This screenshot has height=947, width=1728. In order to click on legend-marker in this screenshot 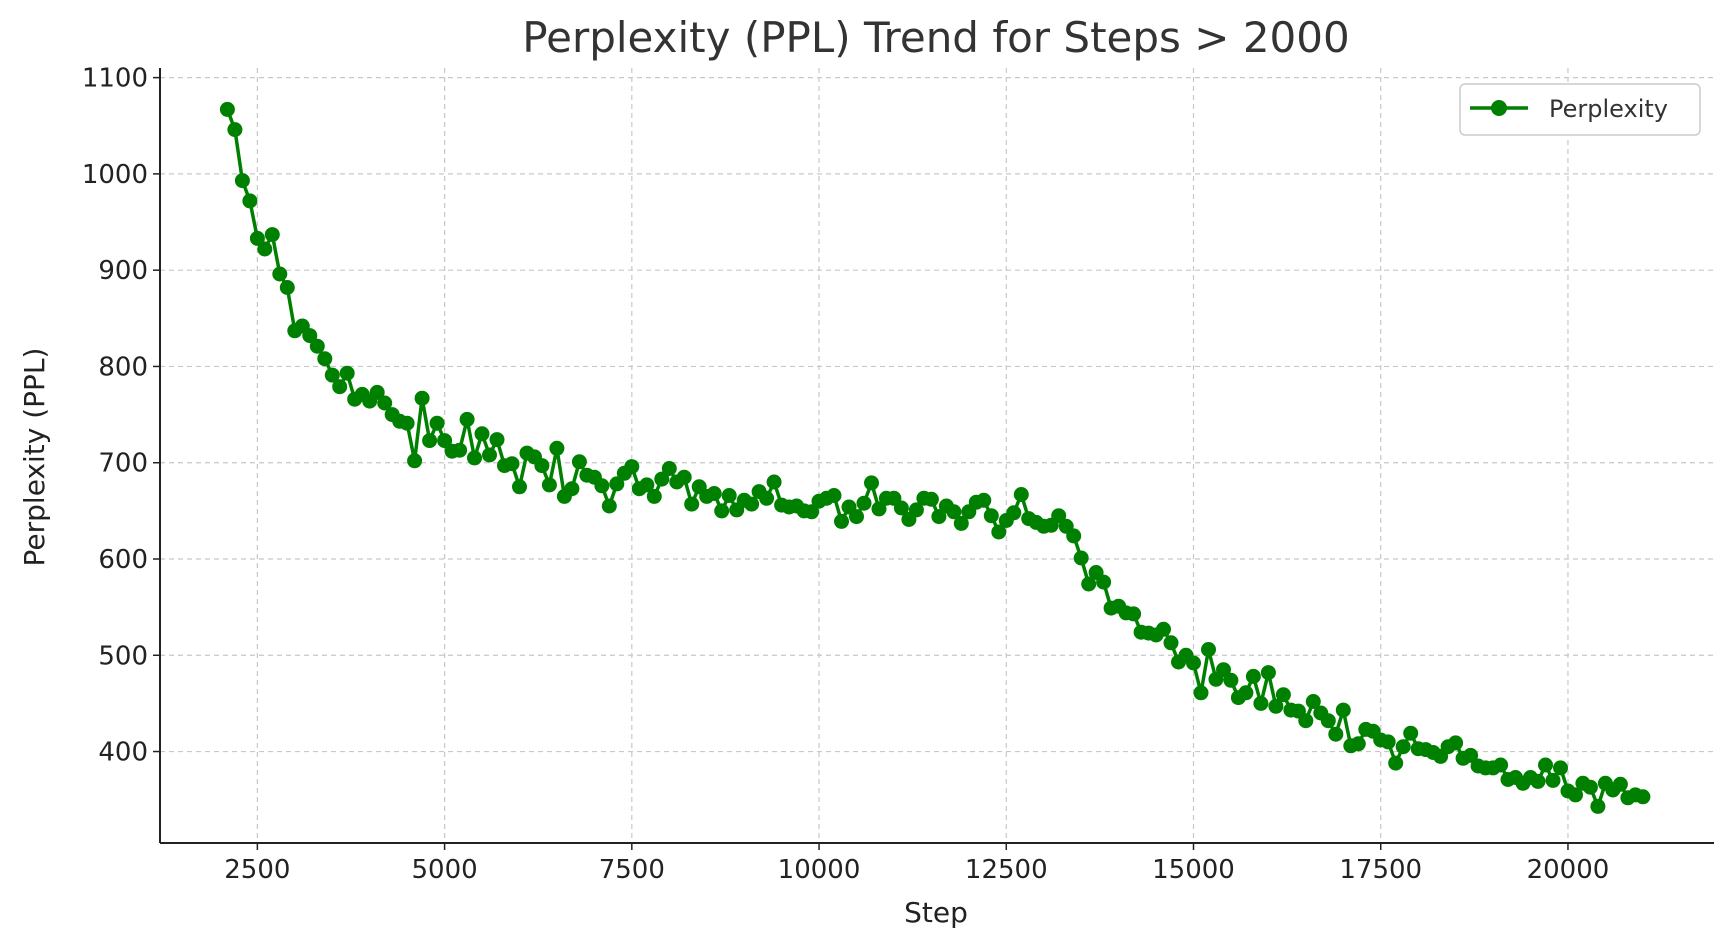, I will do `click(1499, 108)`.